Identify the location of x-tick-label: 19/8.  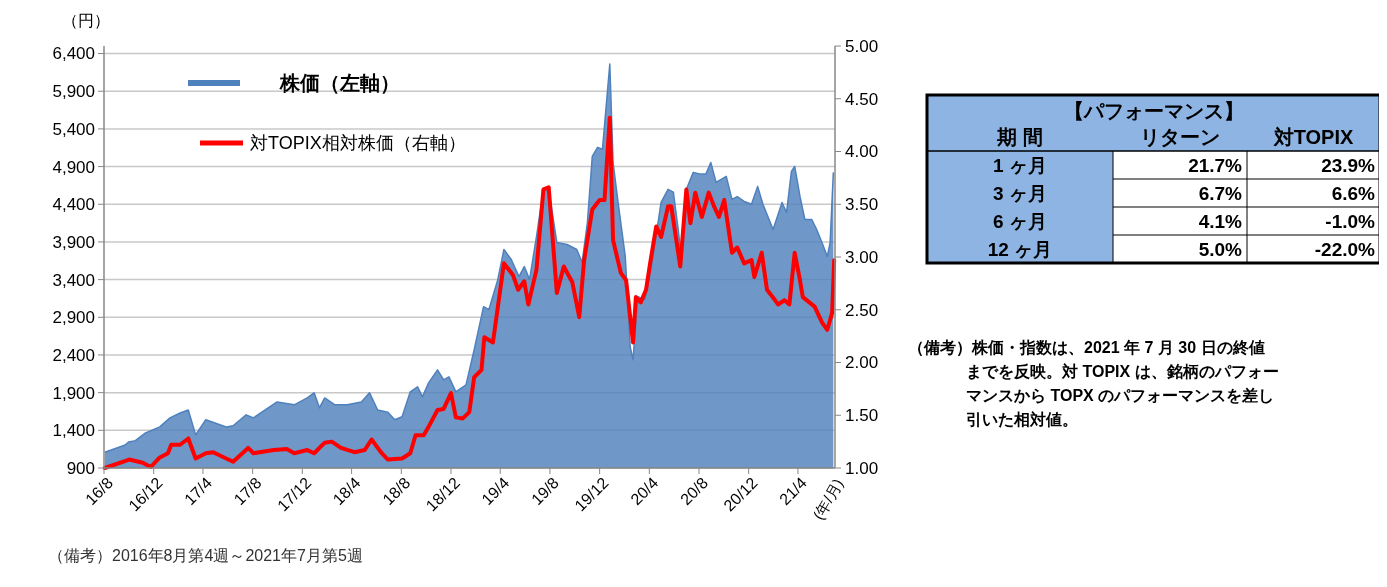
(545, 491).